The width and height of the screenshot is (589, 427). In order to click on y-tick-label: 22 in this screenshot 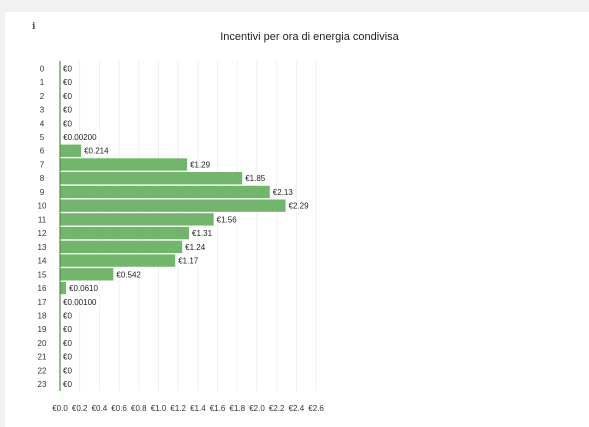, I will do `click(42, 370)`.